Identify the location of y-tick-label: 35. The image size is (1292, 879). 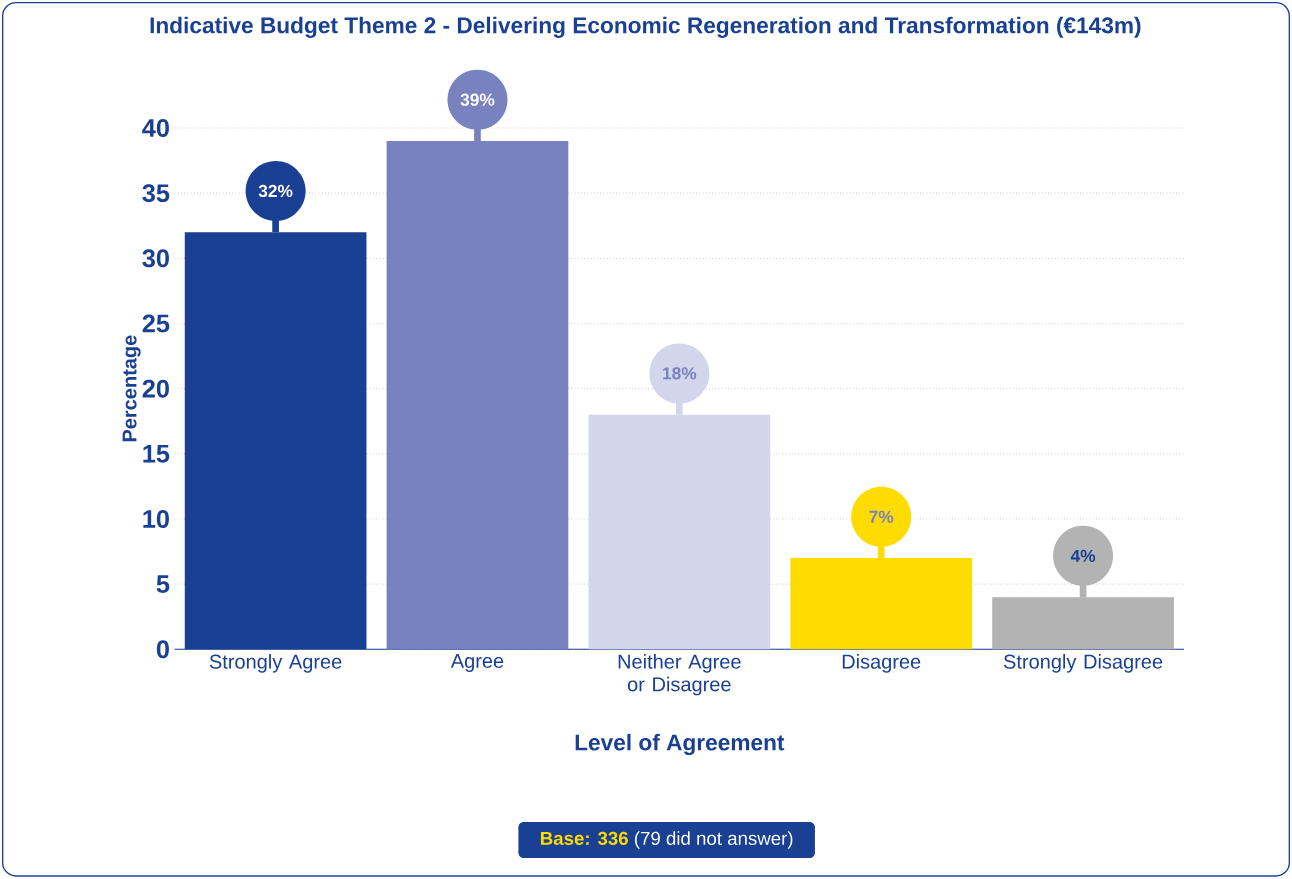
(156, 193).